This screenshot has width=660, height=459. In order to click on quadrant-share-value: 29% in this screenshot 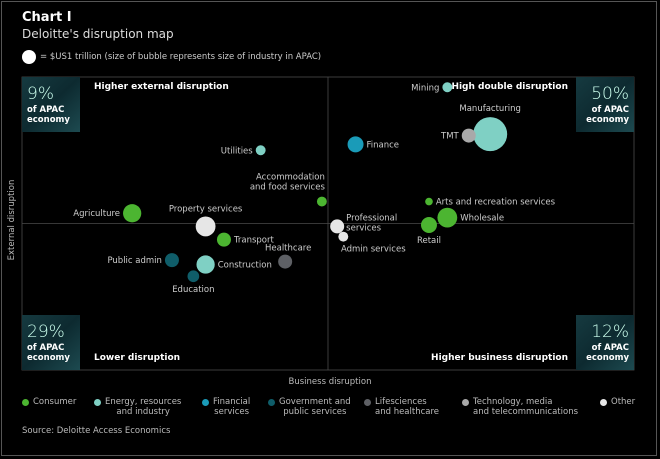, I will do `click(46, 332)`.